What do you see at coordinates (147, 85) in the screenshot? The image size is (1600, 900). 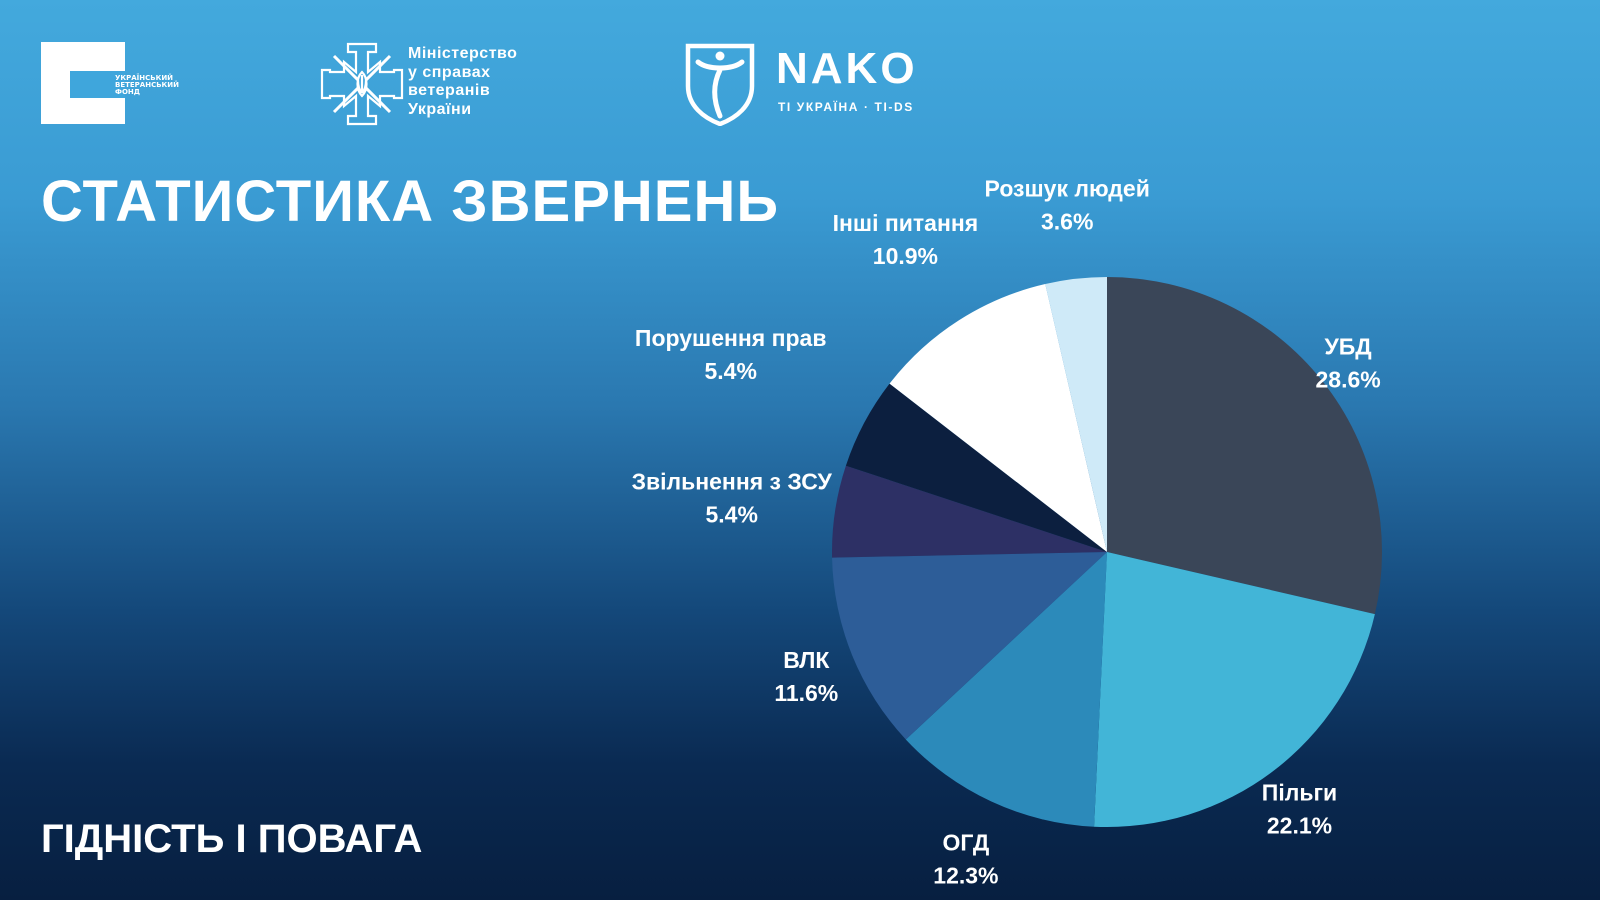 I see `veteran-fund-logo-text: Український ветеранський фонд` at bounding box center [147, 85].